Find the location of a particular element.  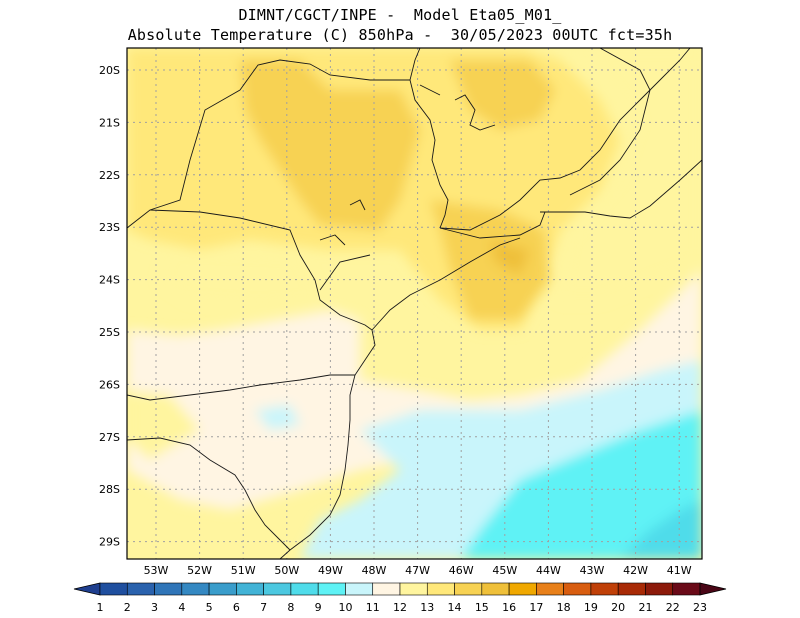

longitude-label: 42W is located at coordinates (635, 570).